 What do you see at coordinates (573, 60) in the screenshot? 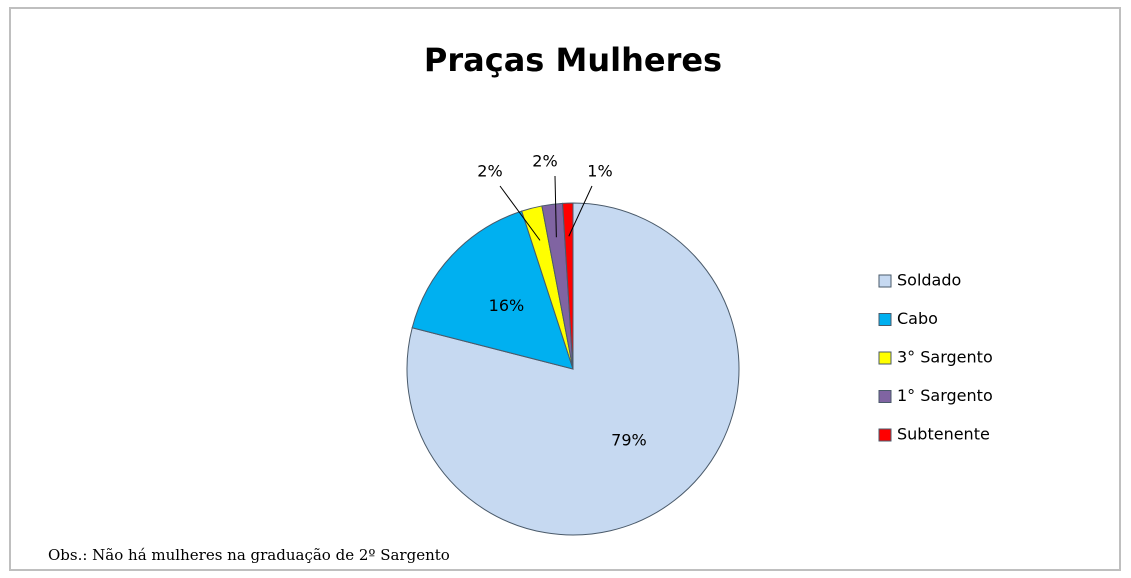
I see `chart-title: Praças Mulheres` at bounding box center [573, 60].